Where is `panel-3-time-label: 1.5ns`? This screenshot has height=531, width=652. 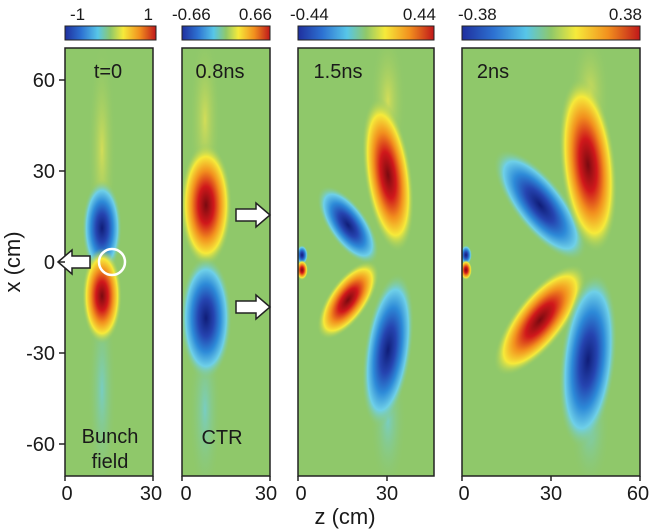
panel-3-time-label: 1.5ns is located at coordinates (338, 72).